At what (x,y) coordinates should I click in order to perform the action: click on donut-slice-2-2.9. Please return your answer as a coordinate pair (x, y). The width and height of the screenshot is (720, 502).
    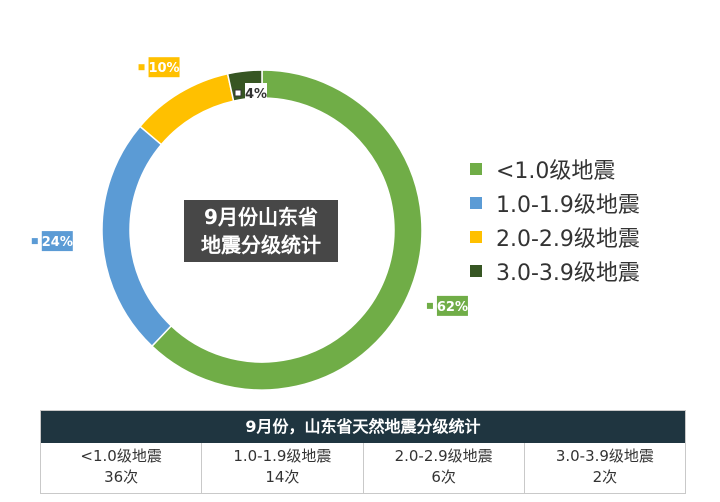
    Looking at the image, I should click on (186, 109).